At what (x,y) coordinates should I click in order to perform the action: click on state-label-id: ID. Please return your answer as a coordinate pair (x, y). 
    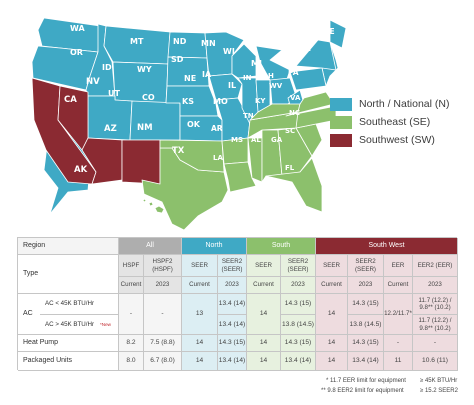
    Looking at the image, I should click on (107, 67).